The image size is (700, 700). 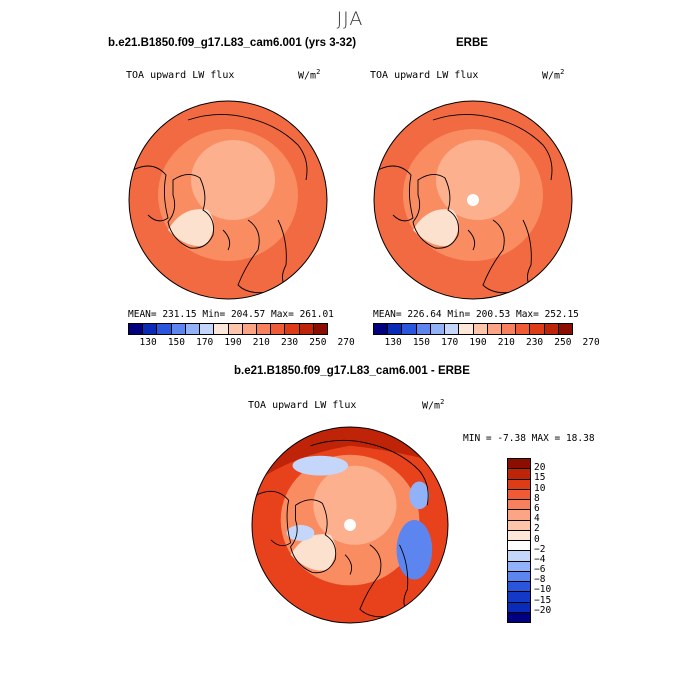 I want to click on colorbar-tick-label: 2, so click(x=537, y=529).